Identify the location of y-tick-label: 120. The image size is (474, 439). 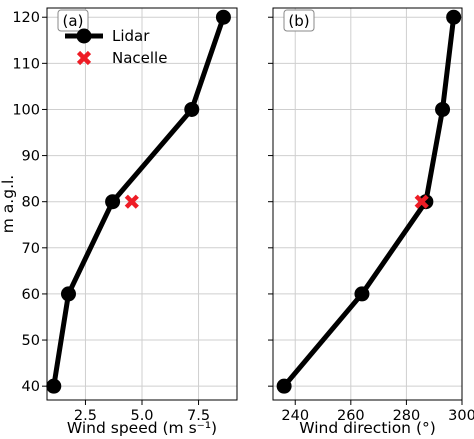
(26, 18).